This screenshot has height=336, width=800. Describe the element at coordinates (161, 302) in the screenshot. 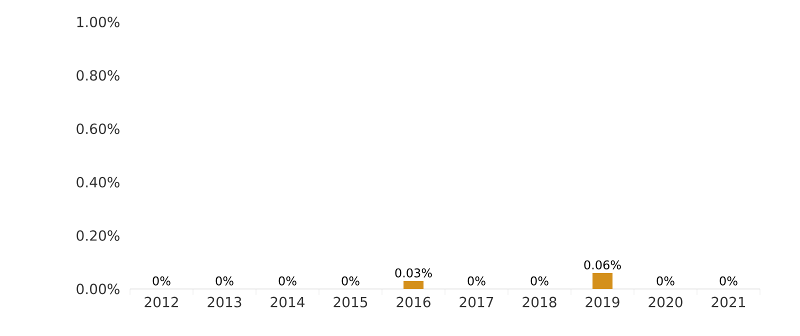

I see `x-tick-label: 2012` at that location.